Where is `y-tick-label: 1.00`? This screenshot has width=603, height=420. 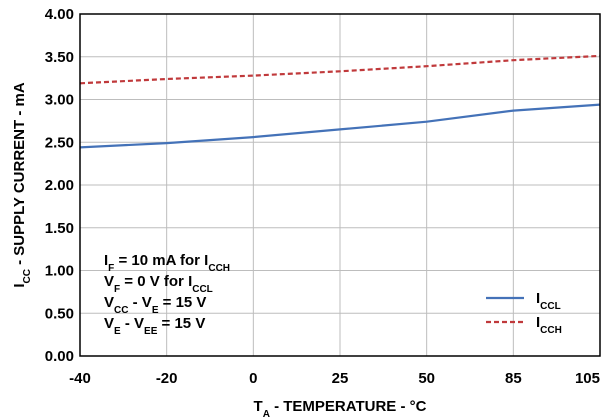
y-tick-label: 1.00 is located at coordinates (59, 271).